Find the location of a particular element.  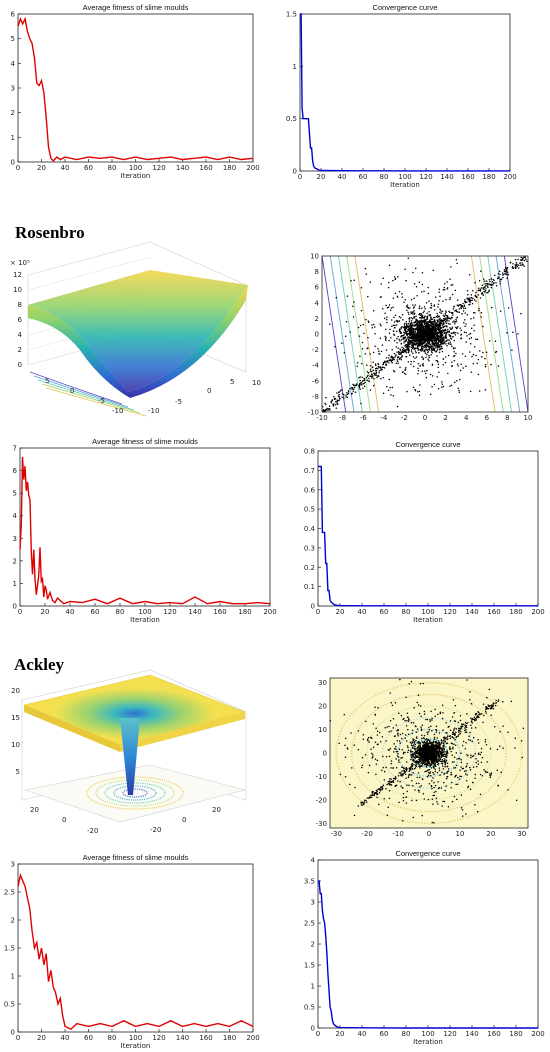

p1-conv-xtick-label: 20 is located at coordinates (321, 177).